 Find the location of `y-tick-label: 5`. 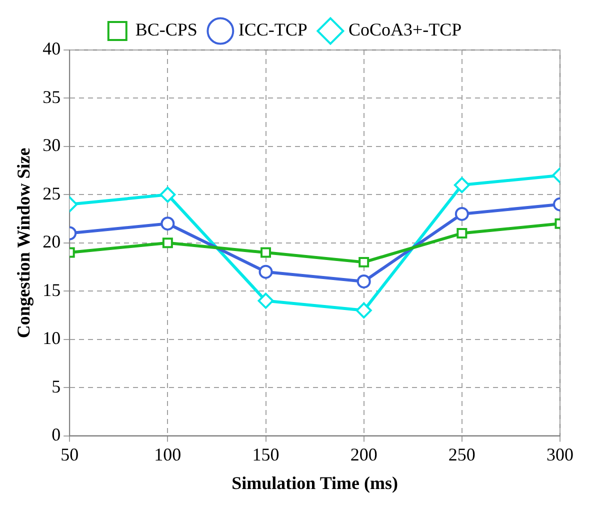

y-tick-label: 5 is located at coordinates (56, 386).